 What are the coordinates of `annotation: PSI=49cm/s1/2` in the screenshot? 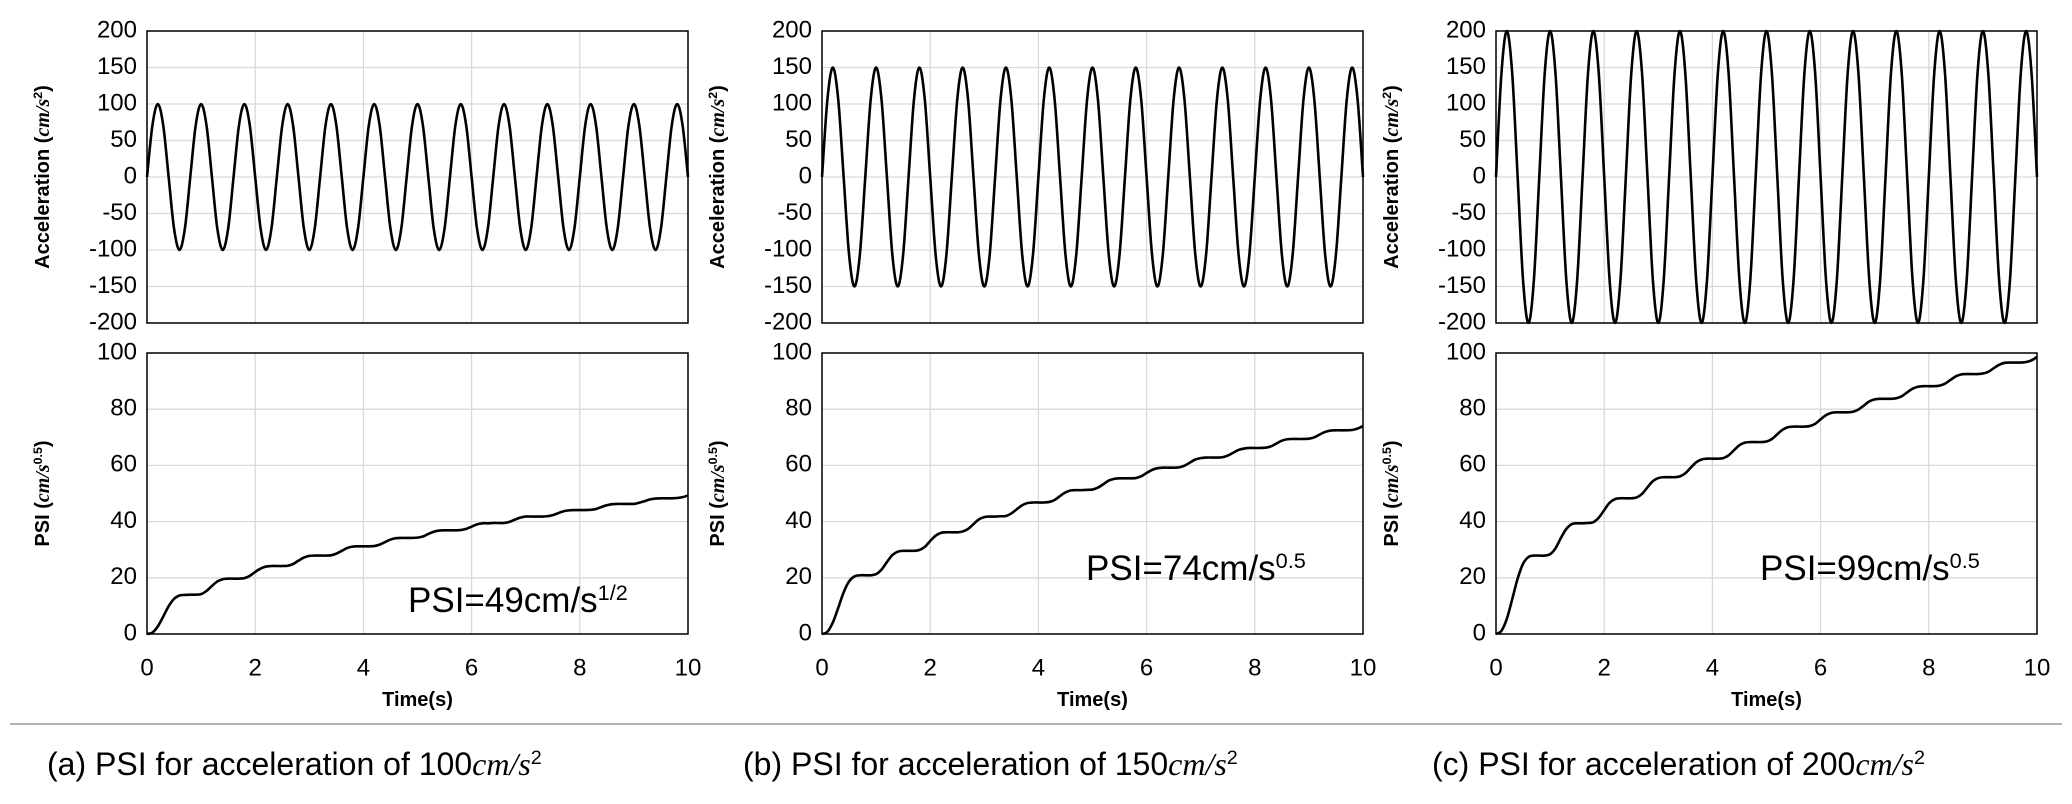 It's located at (518, 600).